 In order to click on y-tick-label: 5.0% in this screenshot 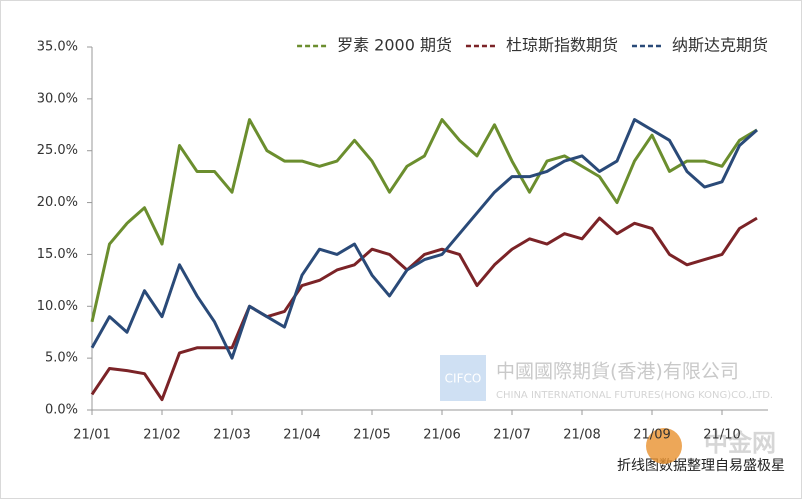, I will do `click(61, 358)`.